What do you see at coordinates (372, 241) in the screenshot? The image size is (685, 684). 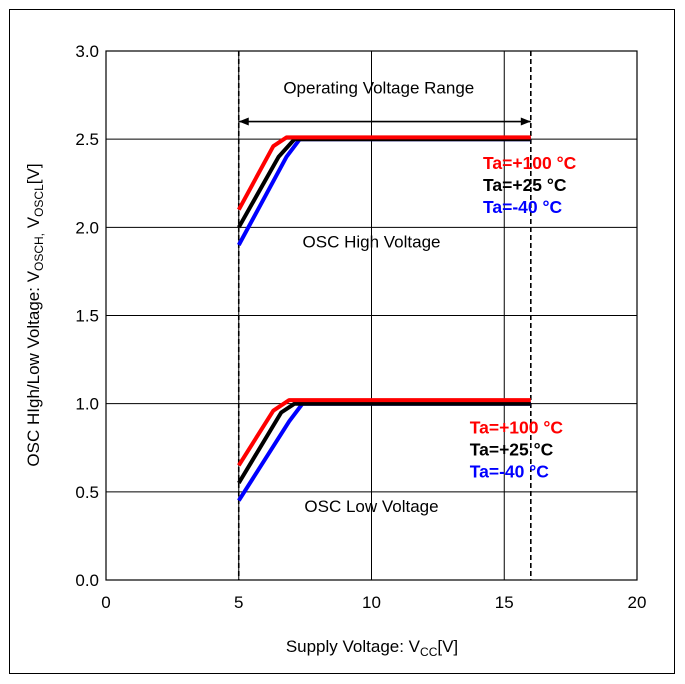 I see `annotation-0: OSC High Voltage` at bounding box center [372, 241].